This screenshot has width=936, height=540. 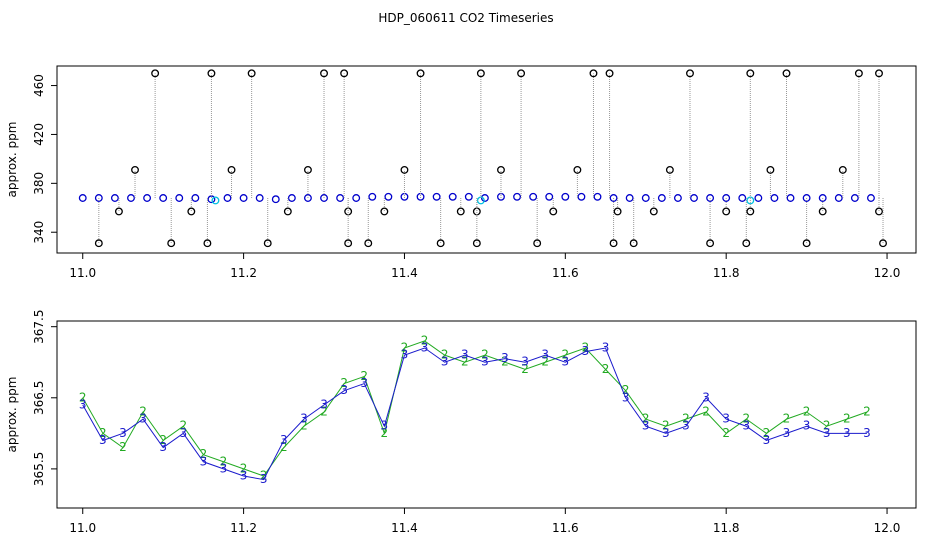 I want to click on y-tick-label: 365.5, so click(x=39, y=469).